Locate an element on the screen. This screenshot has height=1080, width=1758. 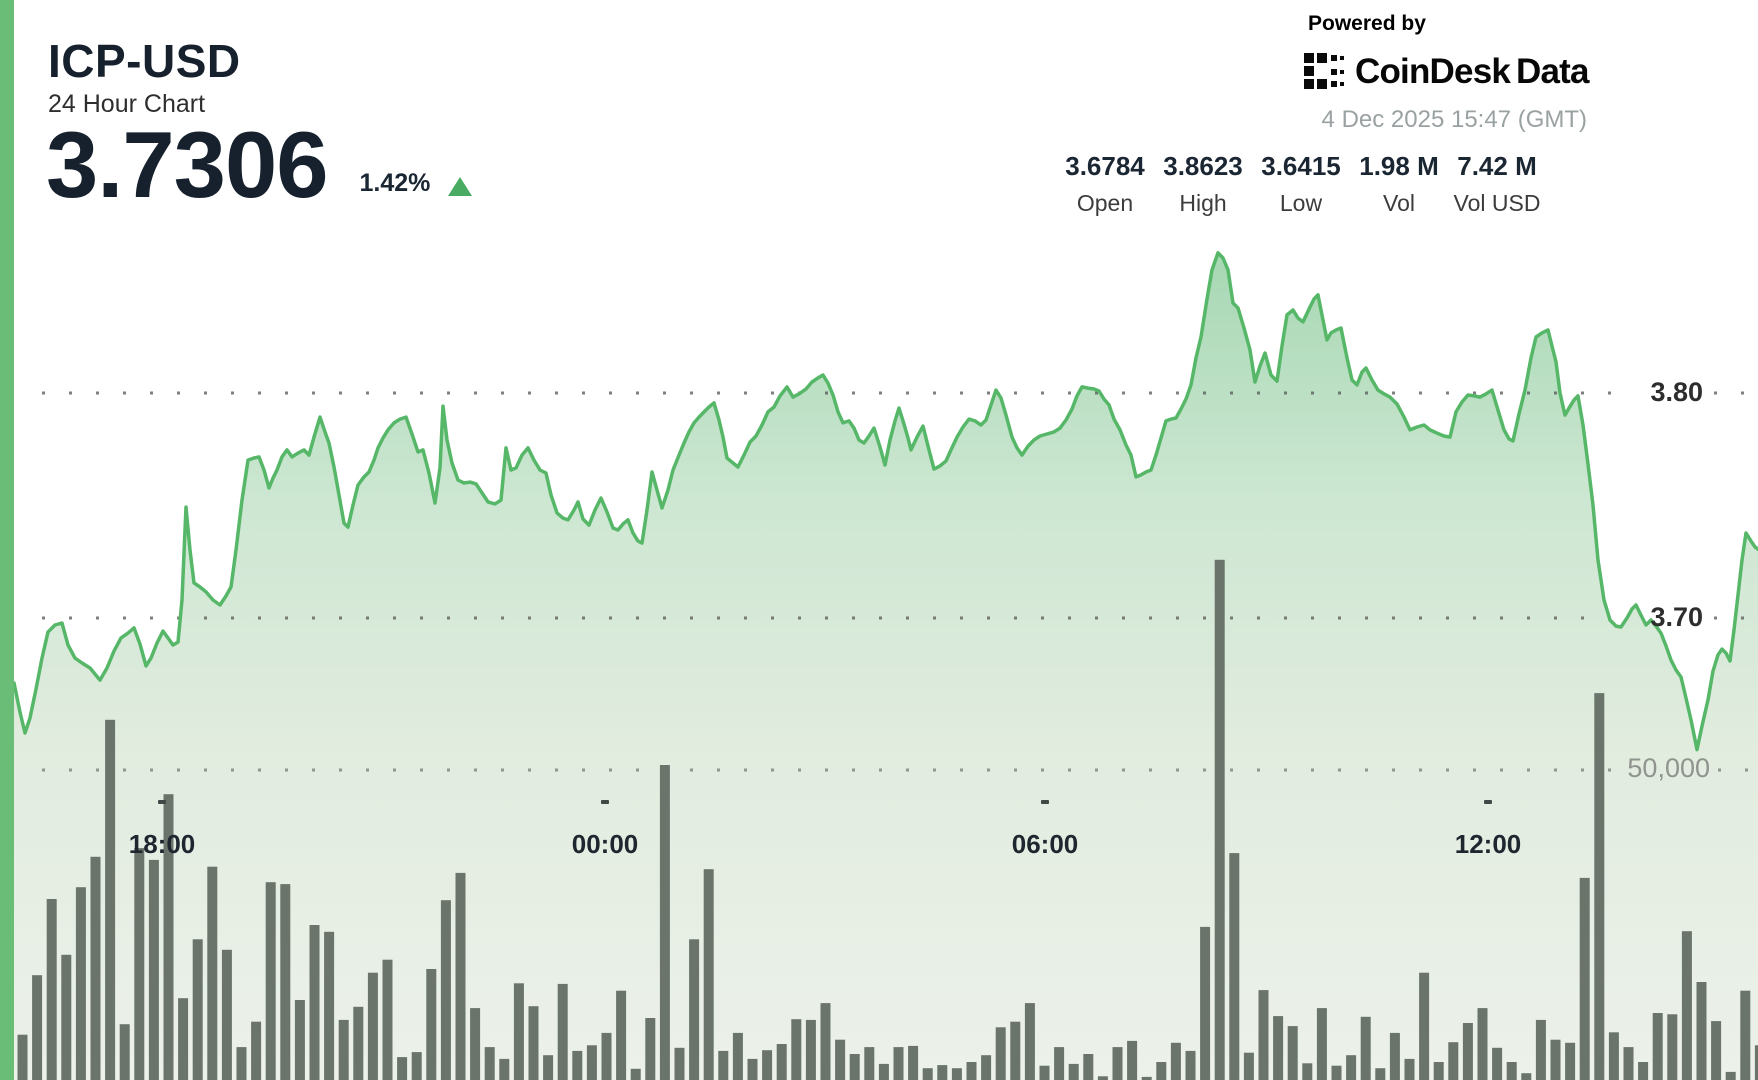
stat-vol-usd-label: Vol USD is located at coordinates (1497, 203).